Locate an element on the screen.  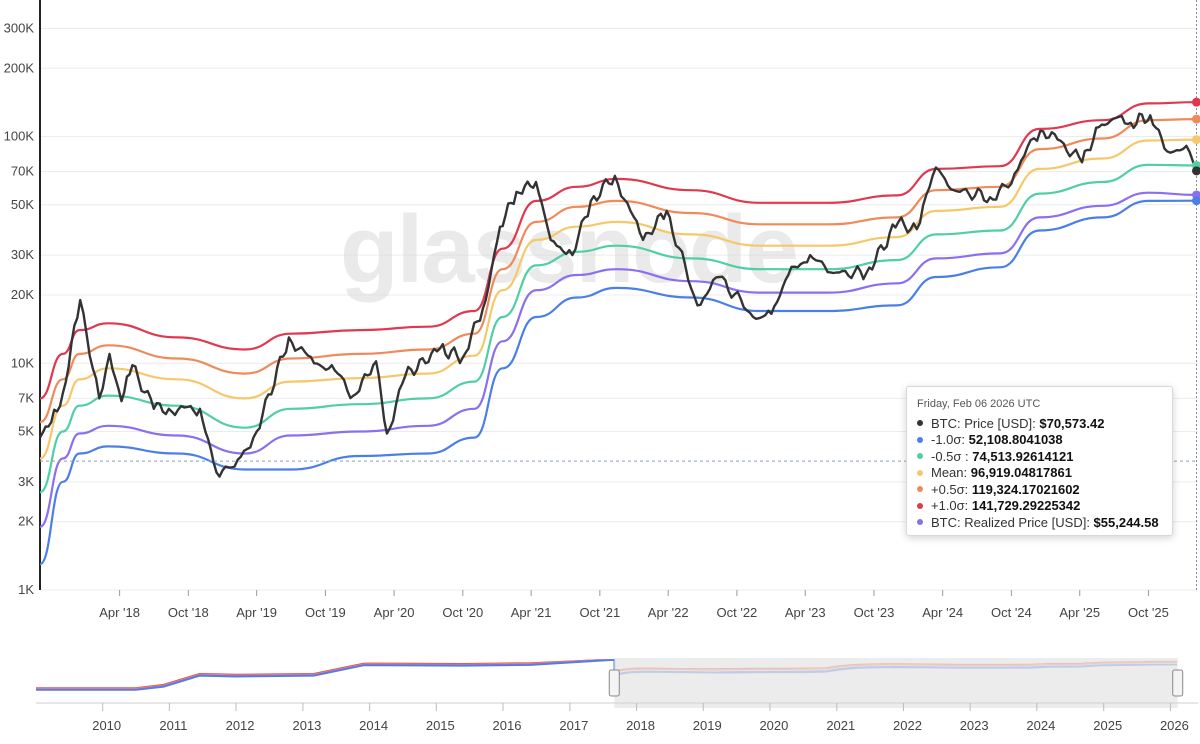
y-tick-label: 100K is located at coordinates (19, 136).